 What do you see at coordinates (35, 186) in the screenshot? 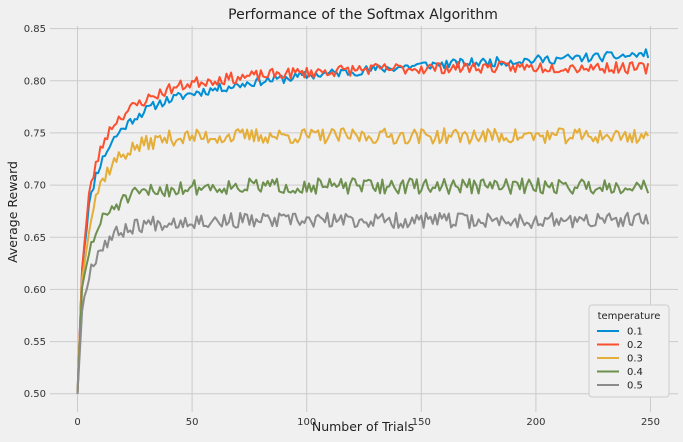
I see `y-tick-label: 0.70` at bounding box center [35, 186].